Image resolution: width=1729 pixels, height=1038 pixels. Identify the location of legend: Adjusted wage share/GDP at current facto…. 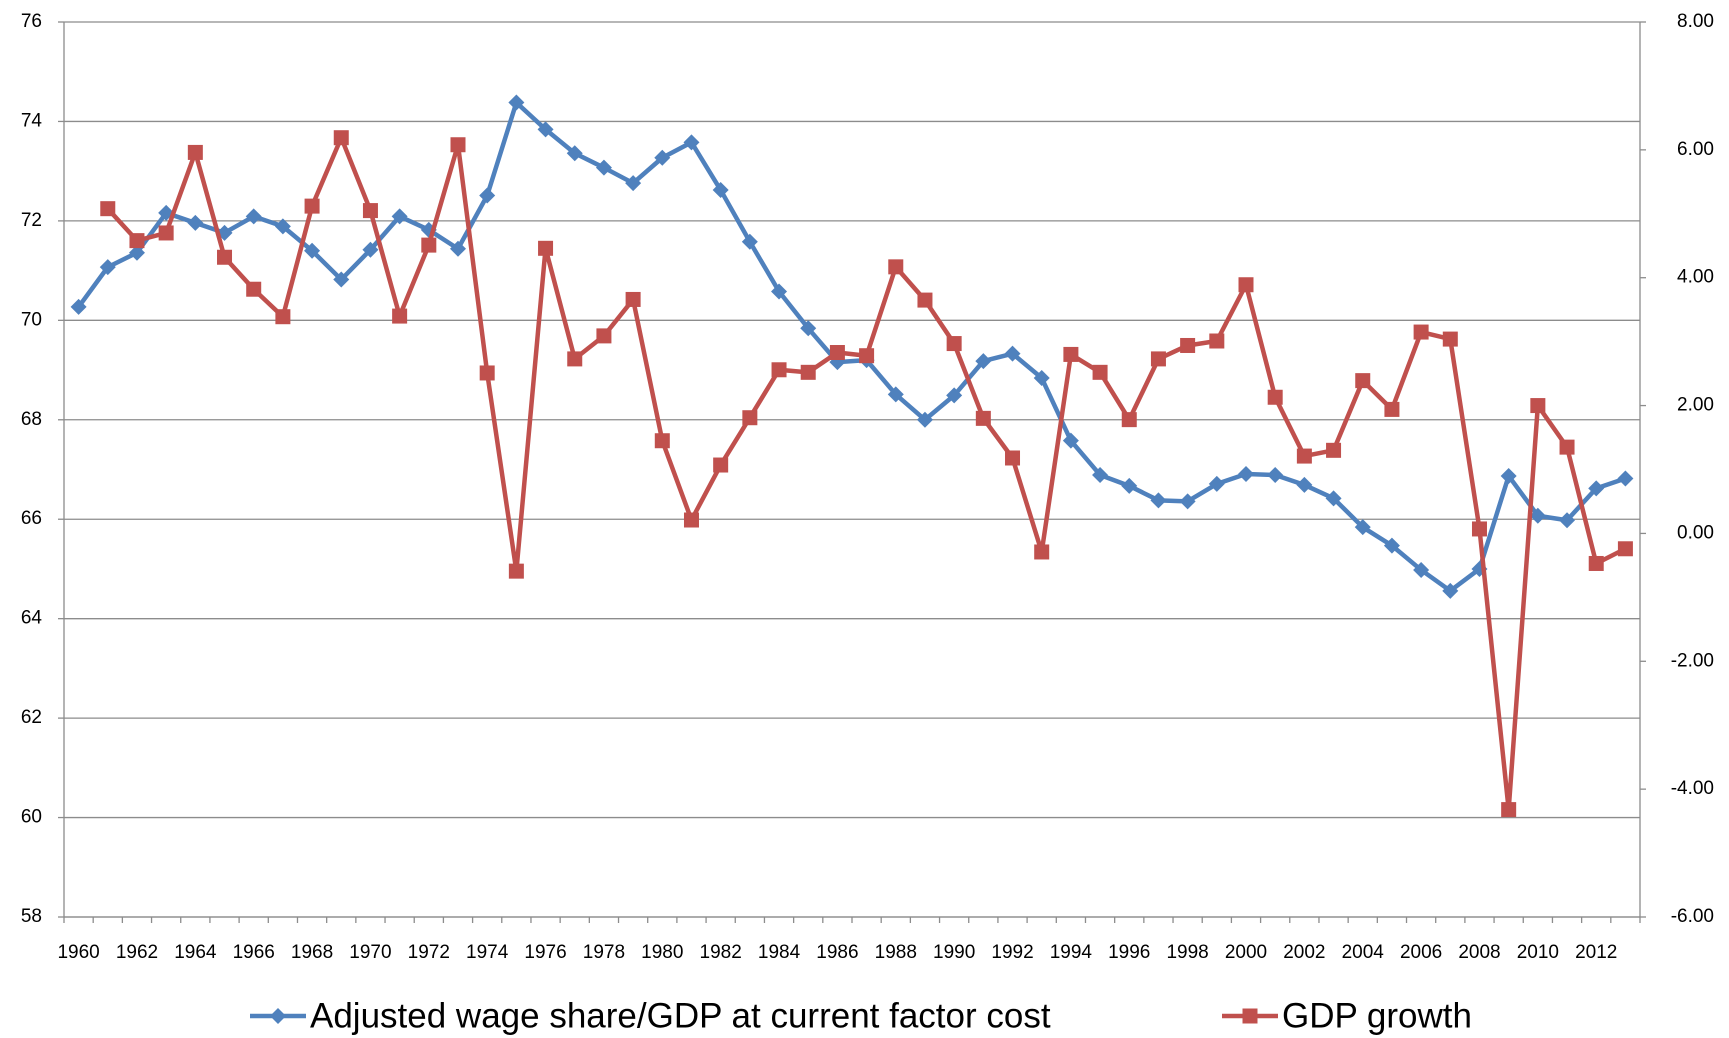
(861, 1015).